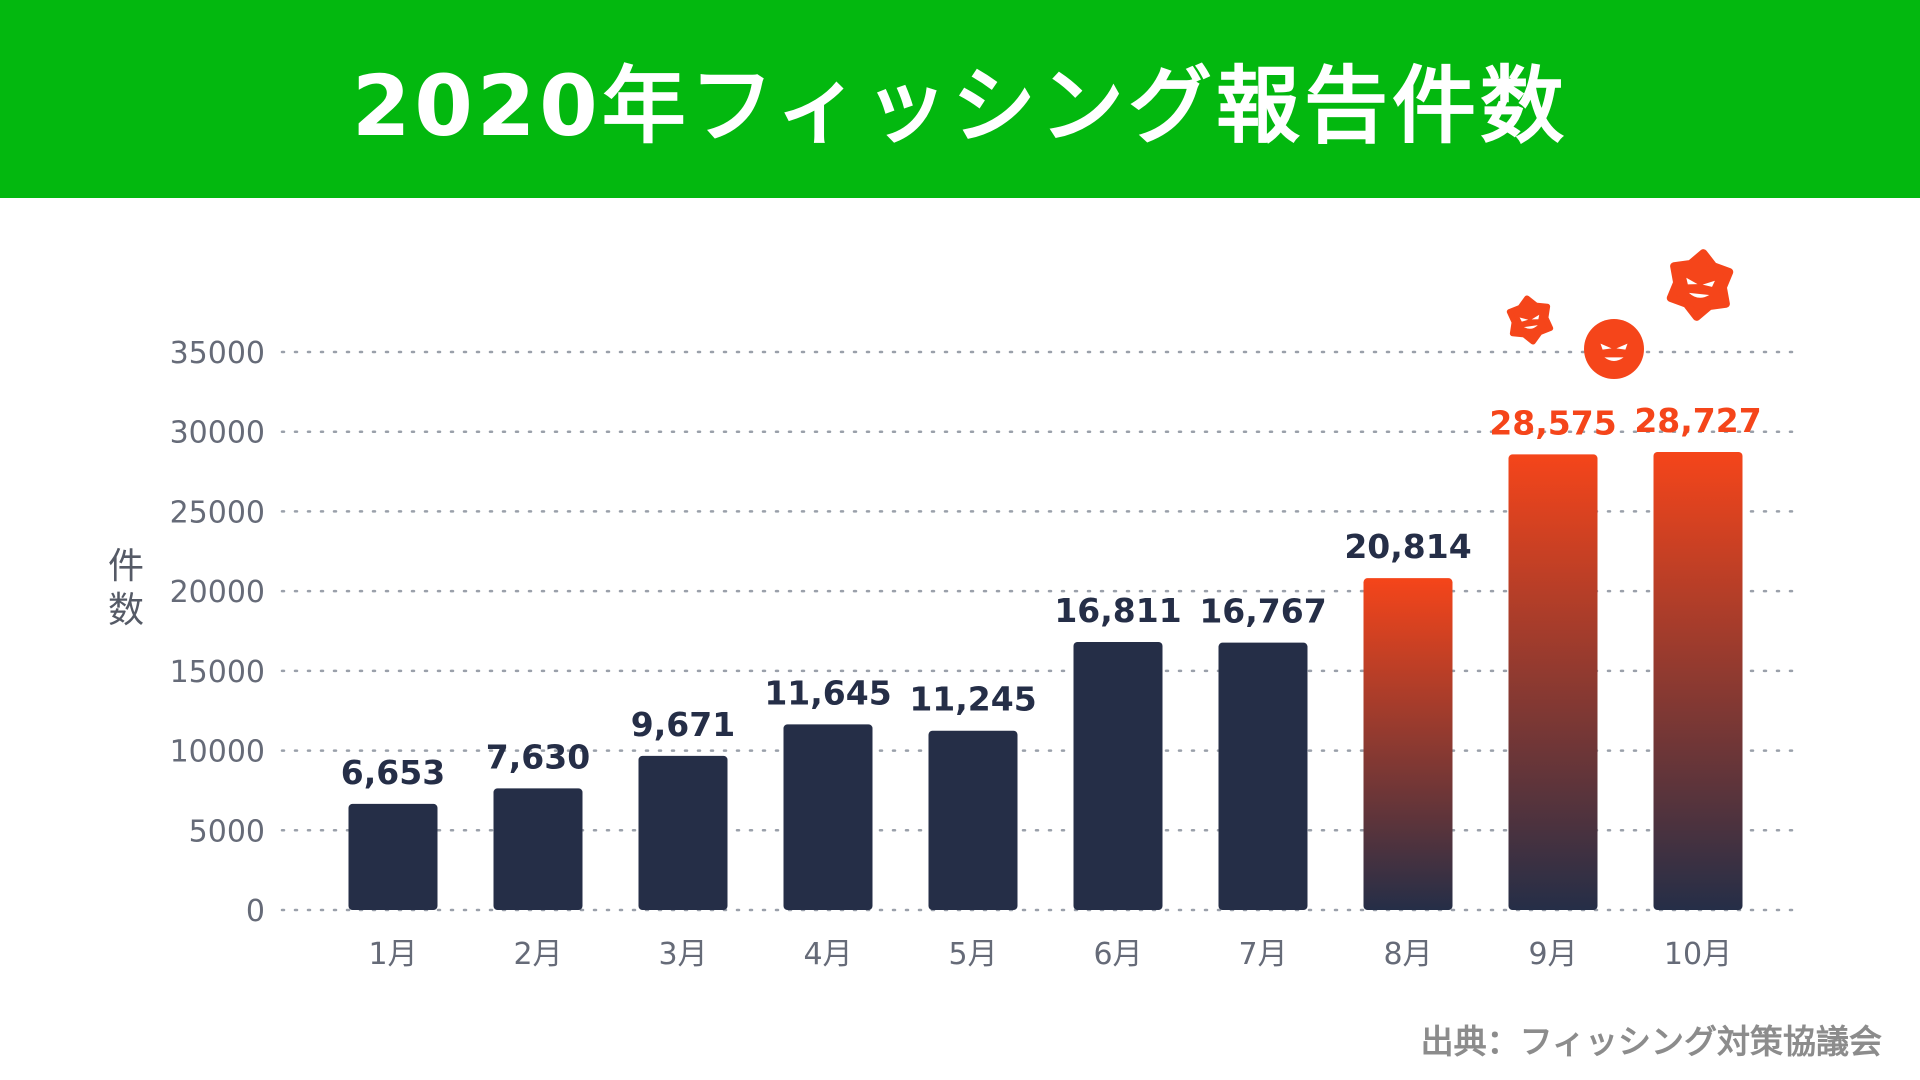 This screenshot has height=1080, width=1920. What do you see at coordinates (828, 817) in the screenshot?
I see `bar-4月` at bounding box center [828, 817].